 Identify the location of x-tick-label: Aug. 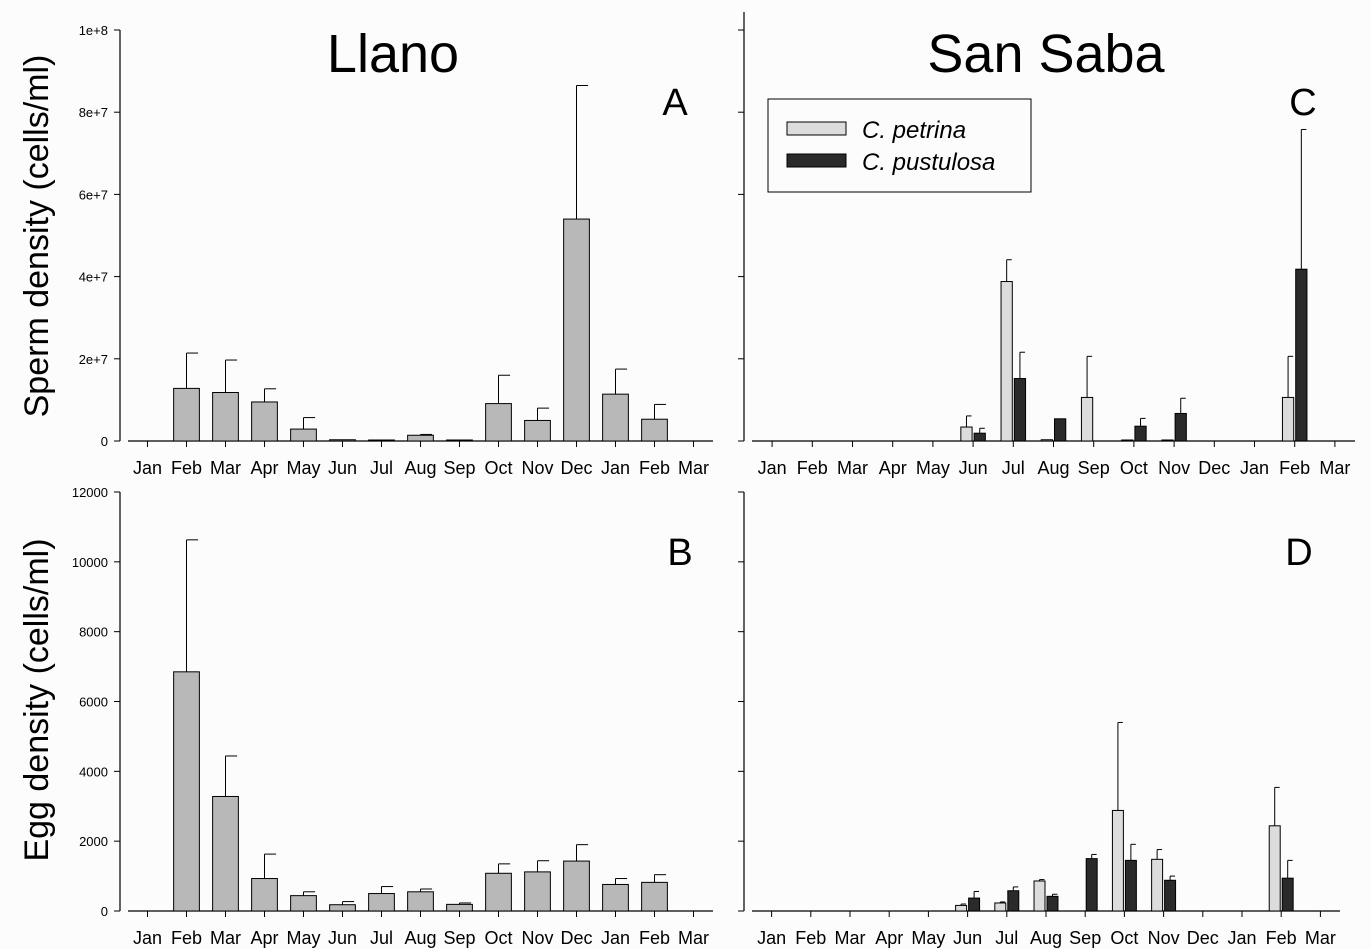
(1053, 468).